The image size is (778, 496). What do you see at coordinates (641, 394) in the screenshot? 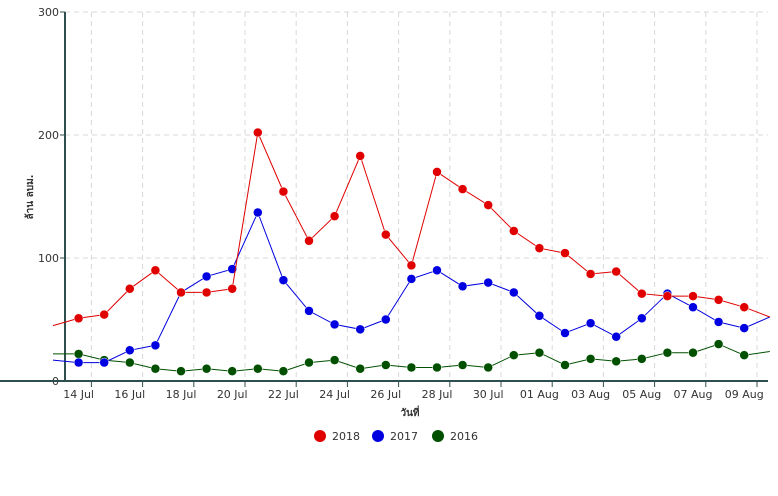
I see `x-tick-label: 05 Aug` at bounding box center [641, 394].